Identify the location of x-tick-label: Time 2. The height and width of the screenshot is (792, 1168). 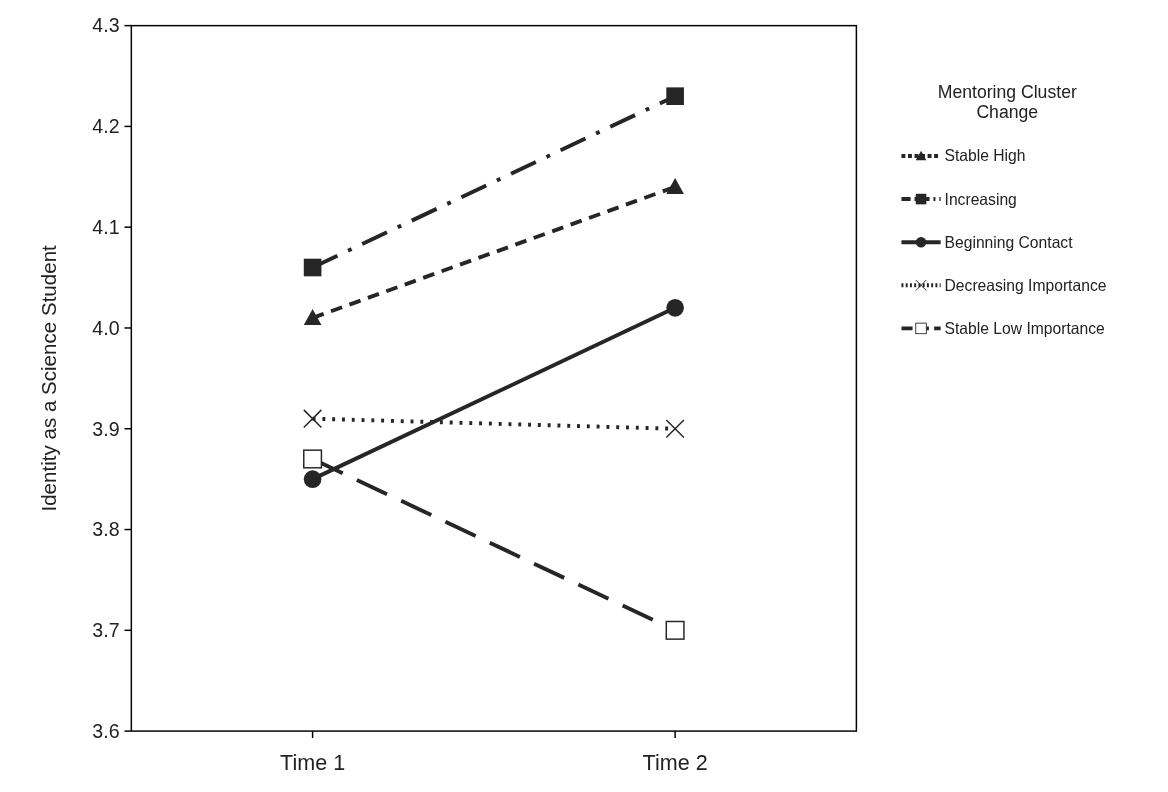
(675, 763).